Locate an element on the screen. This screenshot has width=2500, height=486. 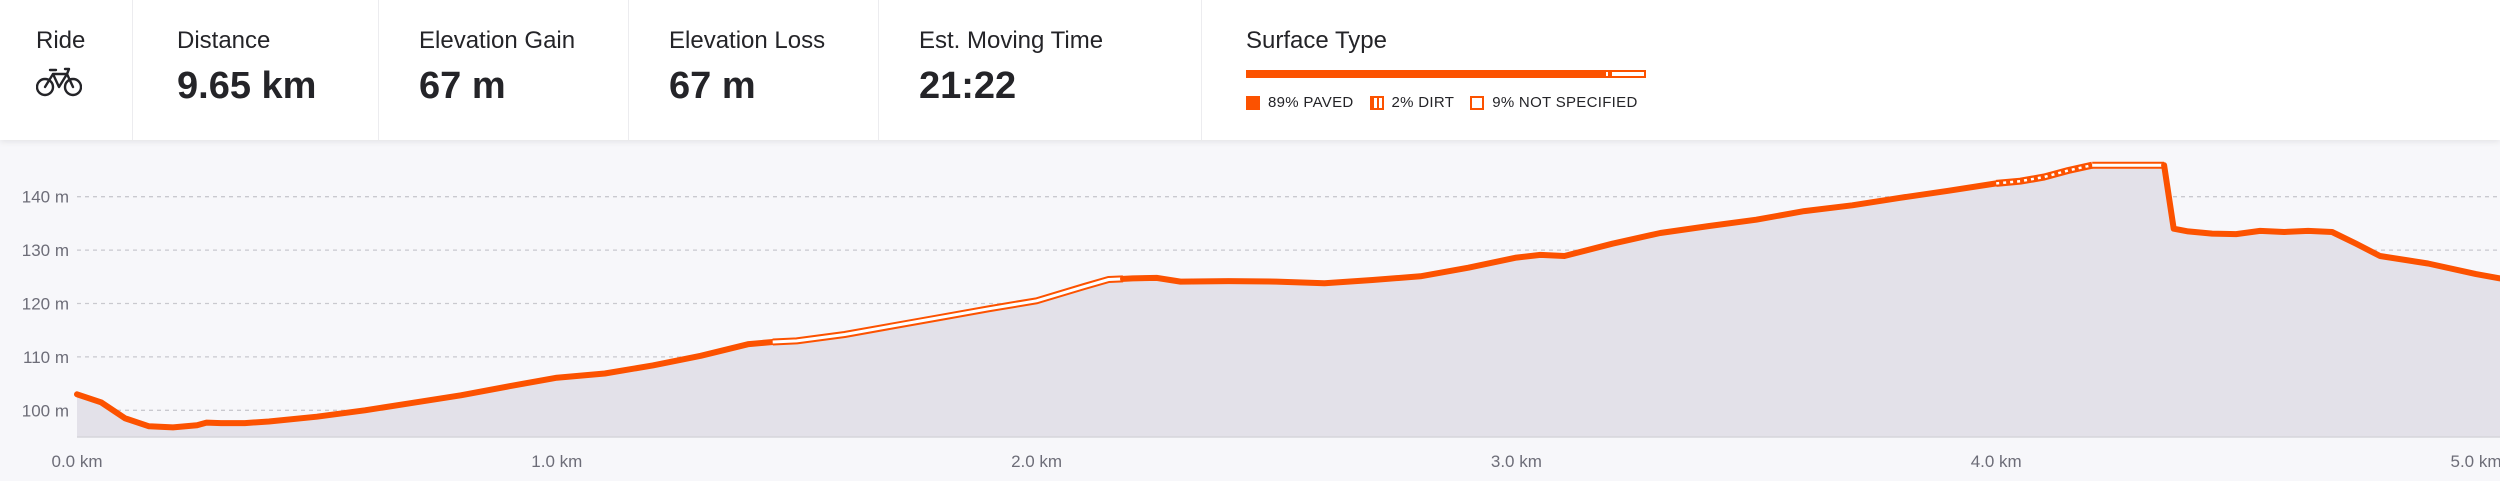
y-tick-label: 140 m is located at coordinates (45, 197).